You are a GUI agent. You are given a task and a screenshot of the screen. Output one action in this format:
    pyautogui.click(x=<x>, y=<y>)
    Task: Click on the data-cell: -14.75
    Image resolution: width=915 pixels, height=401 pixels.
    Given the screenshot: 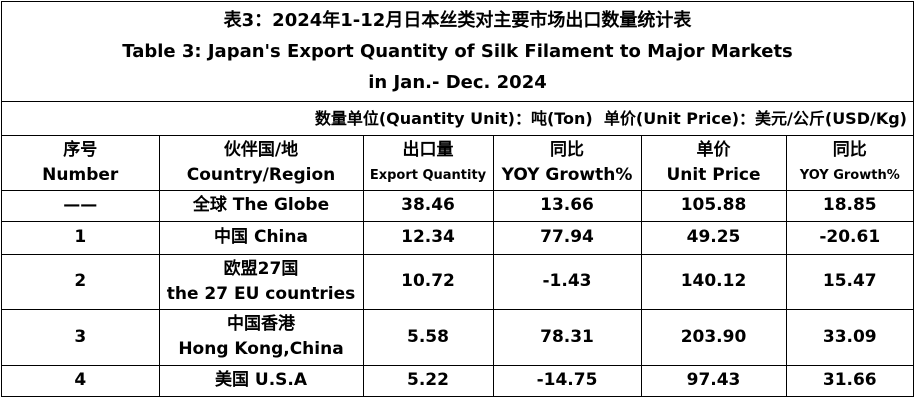 What is the action you would take?
    pyautogui.click(x=567, y=380)
    